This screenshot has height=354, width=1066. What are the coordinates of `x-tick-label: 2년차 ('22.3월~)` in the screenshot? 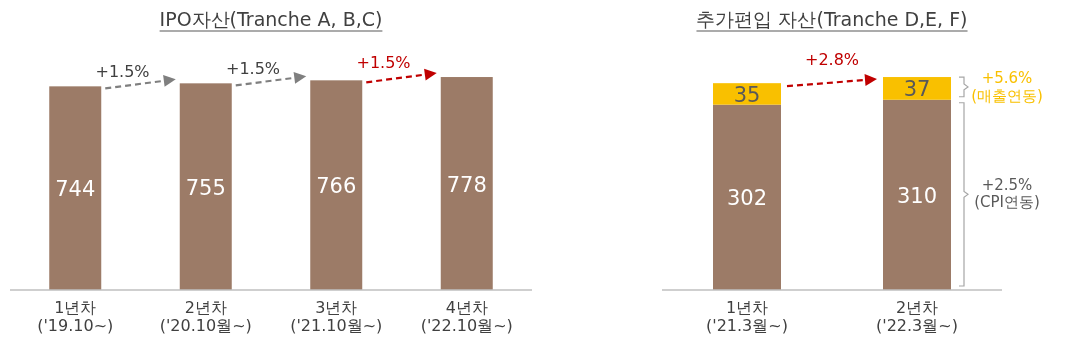 It's located at (917, 317).